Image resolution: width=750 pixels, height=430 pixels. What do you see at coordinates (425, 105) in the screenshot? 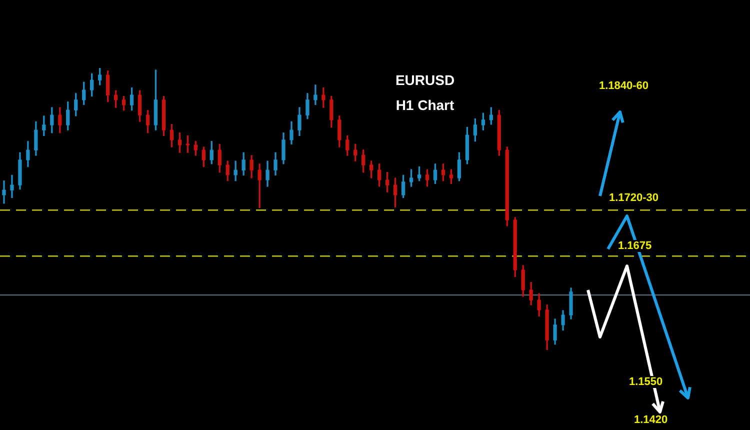
I see `text: H1 Chart` at bounding box center [425, 105].